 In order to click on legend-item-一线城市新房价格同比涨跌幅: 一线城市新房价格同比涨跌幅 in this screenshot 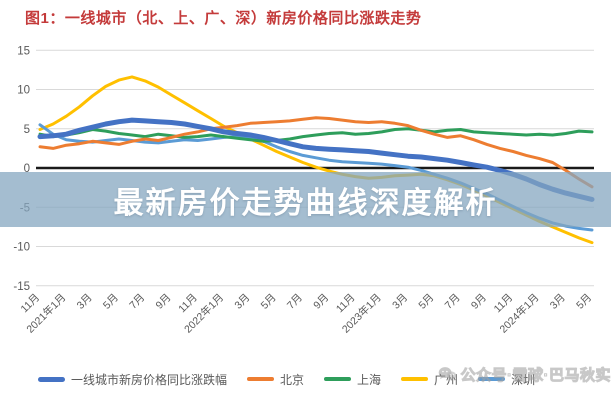, I will do `click(132, 379)`.